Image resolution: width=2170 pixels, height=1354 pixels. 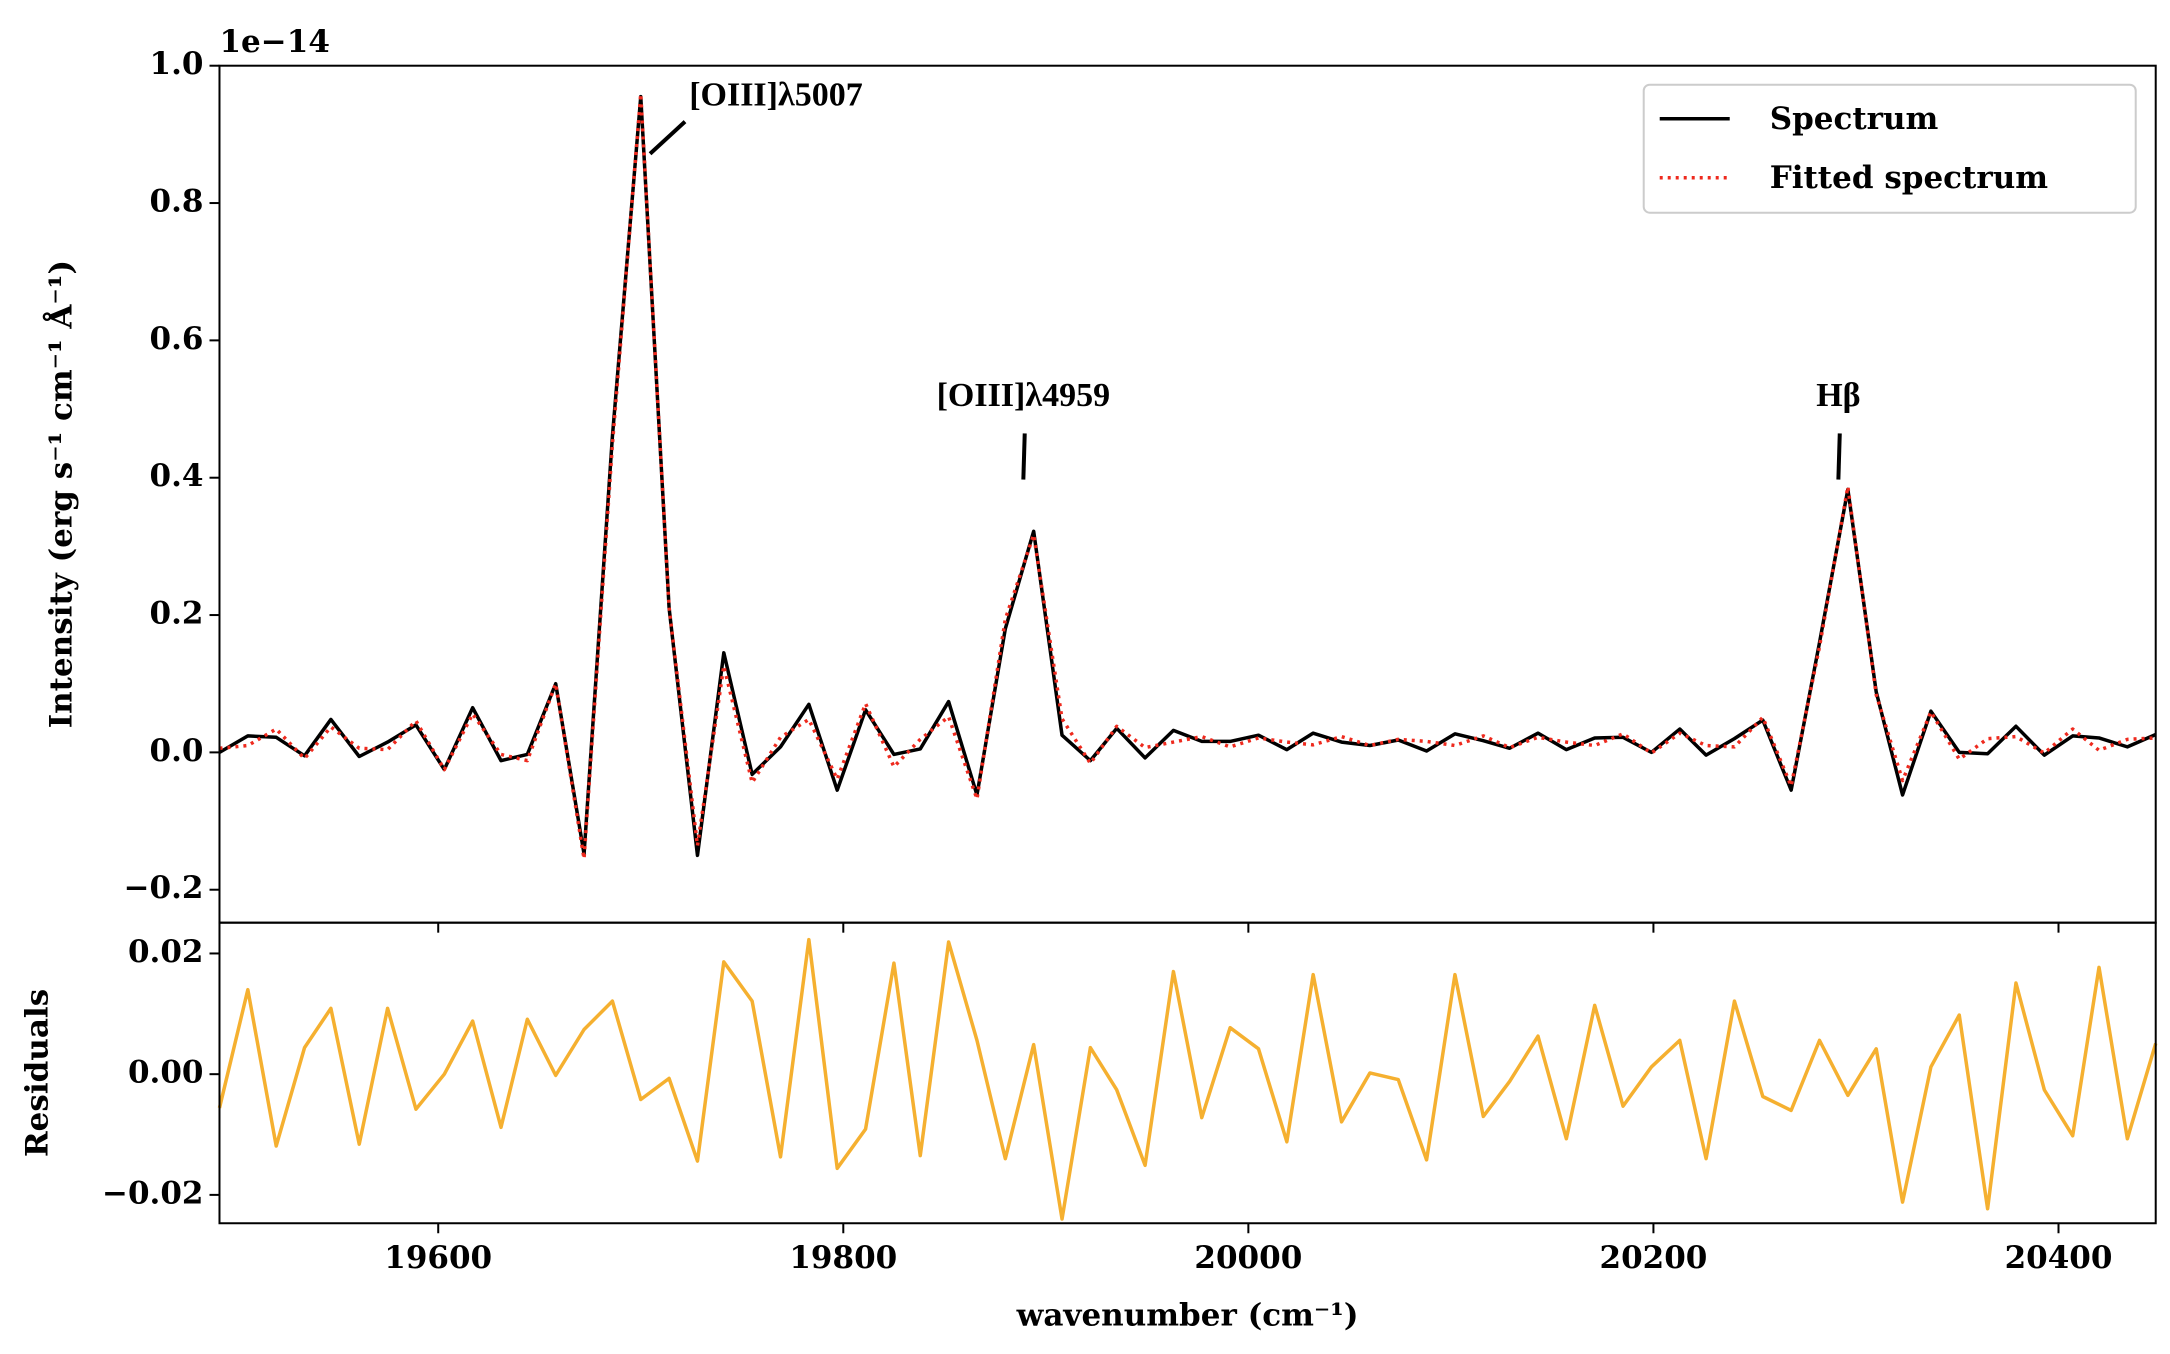 What do you see at coordinates (164, 888) in the screenshot?
I see `y-tick-label: −0.2` at bounding box center [164, 888].